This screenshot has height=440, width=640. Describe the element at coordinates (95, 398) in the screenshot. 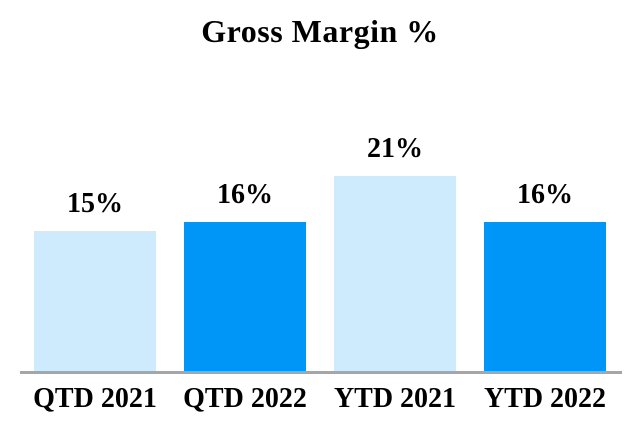

I see `category-label-qtd-2021: QTD 2021` at that location.